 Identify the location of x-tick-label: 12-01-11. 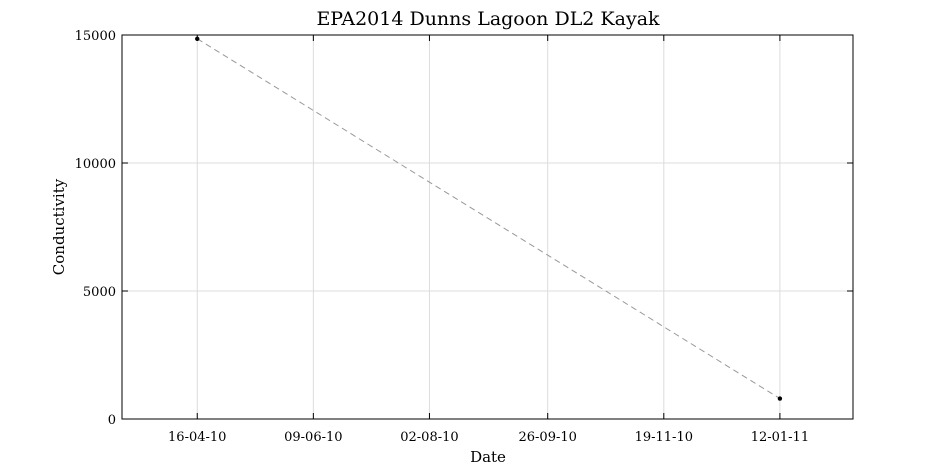
(780, 437).